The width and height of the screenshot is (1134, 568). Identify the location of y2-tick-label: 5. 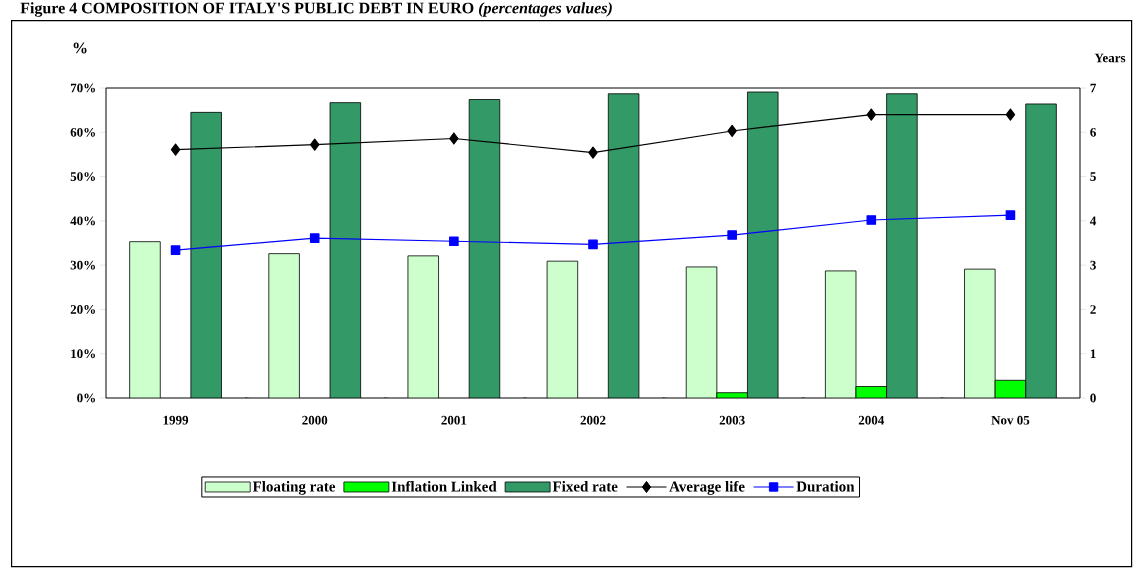
(1093, 176).